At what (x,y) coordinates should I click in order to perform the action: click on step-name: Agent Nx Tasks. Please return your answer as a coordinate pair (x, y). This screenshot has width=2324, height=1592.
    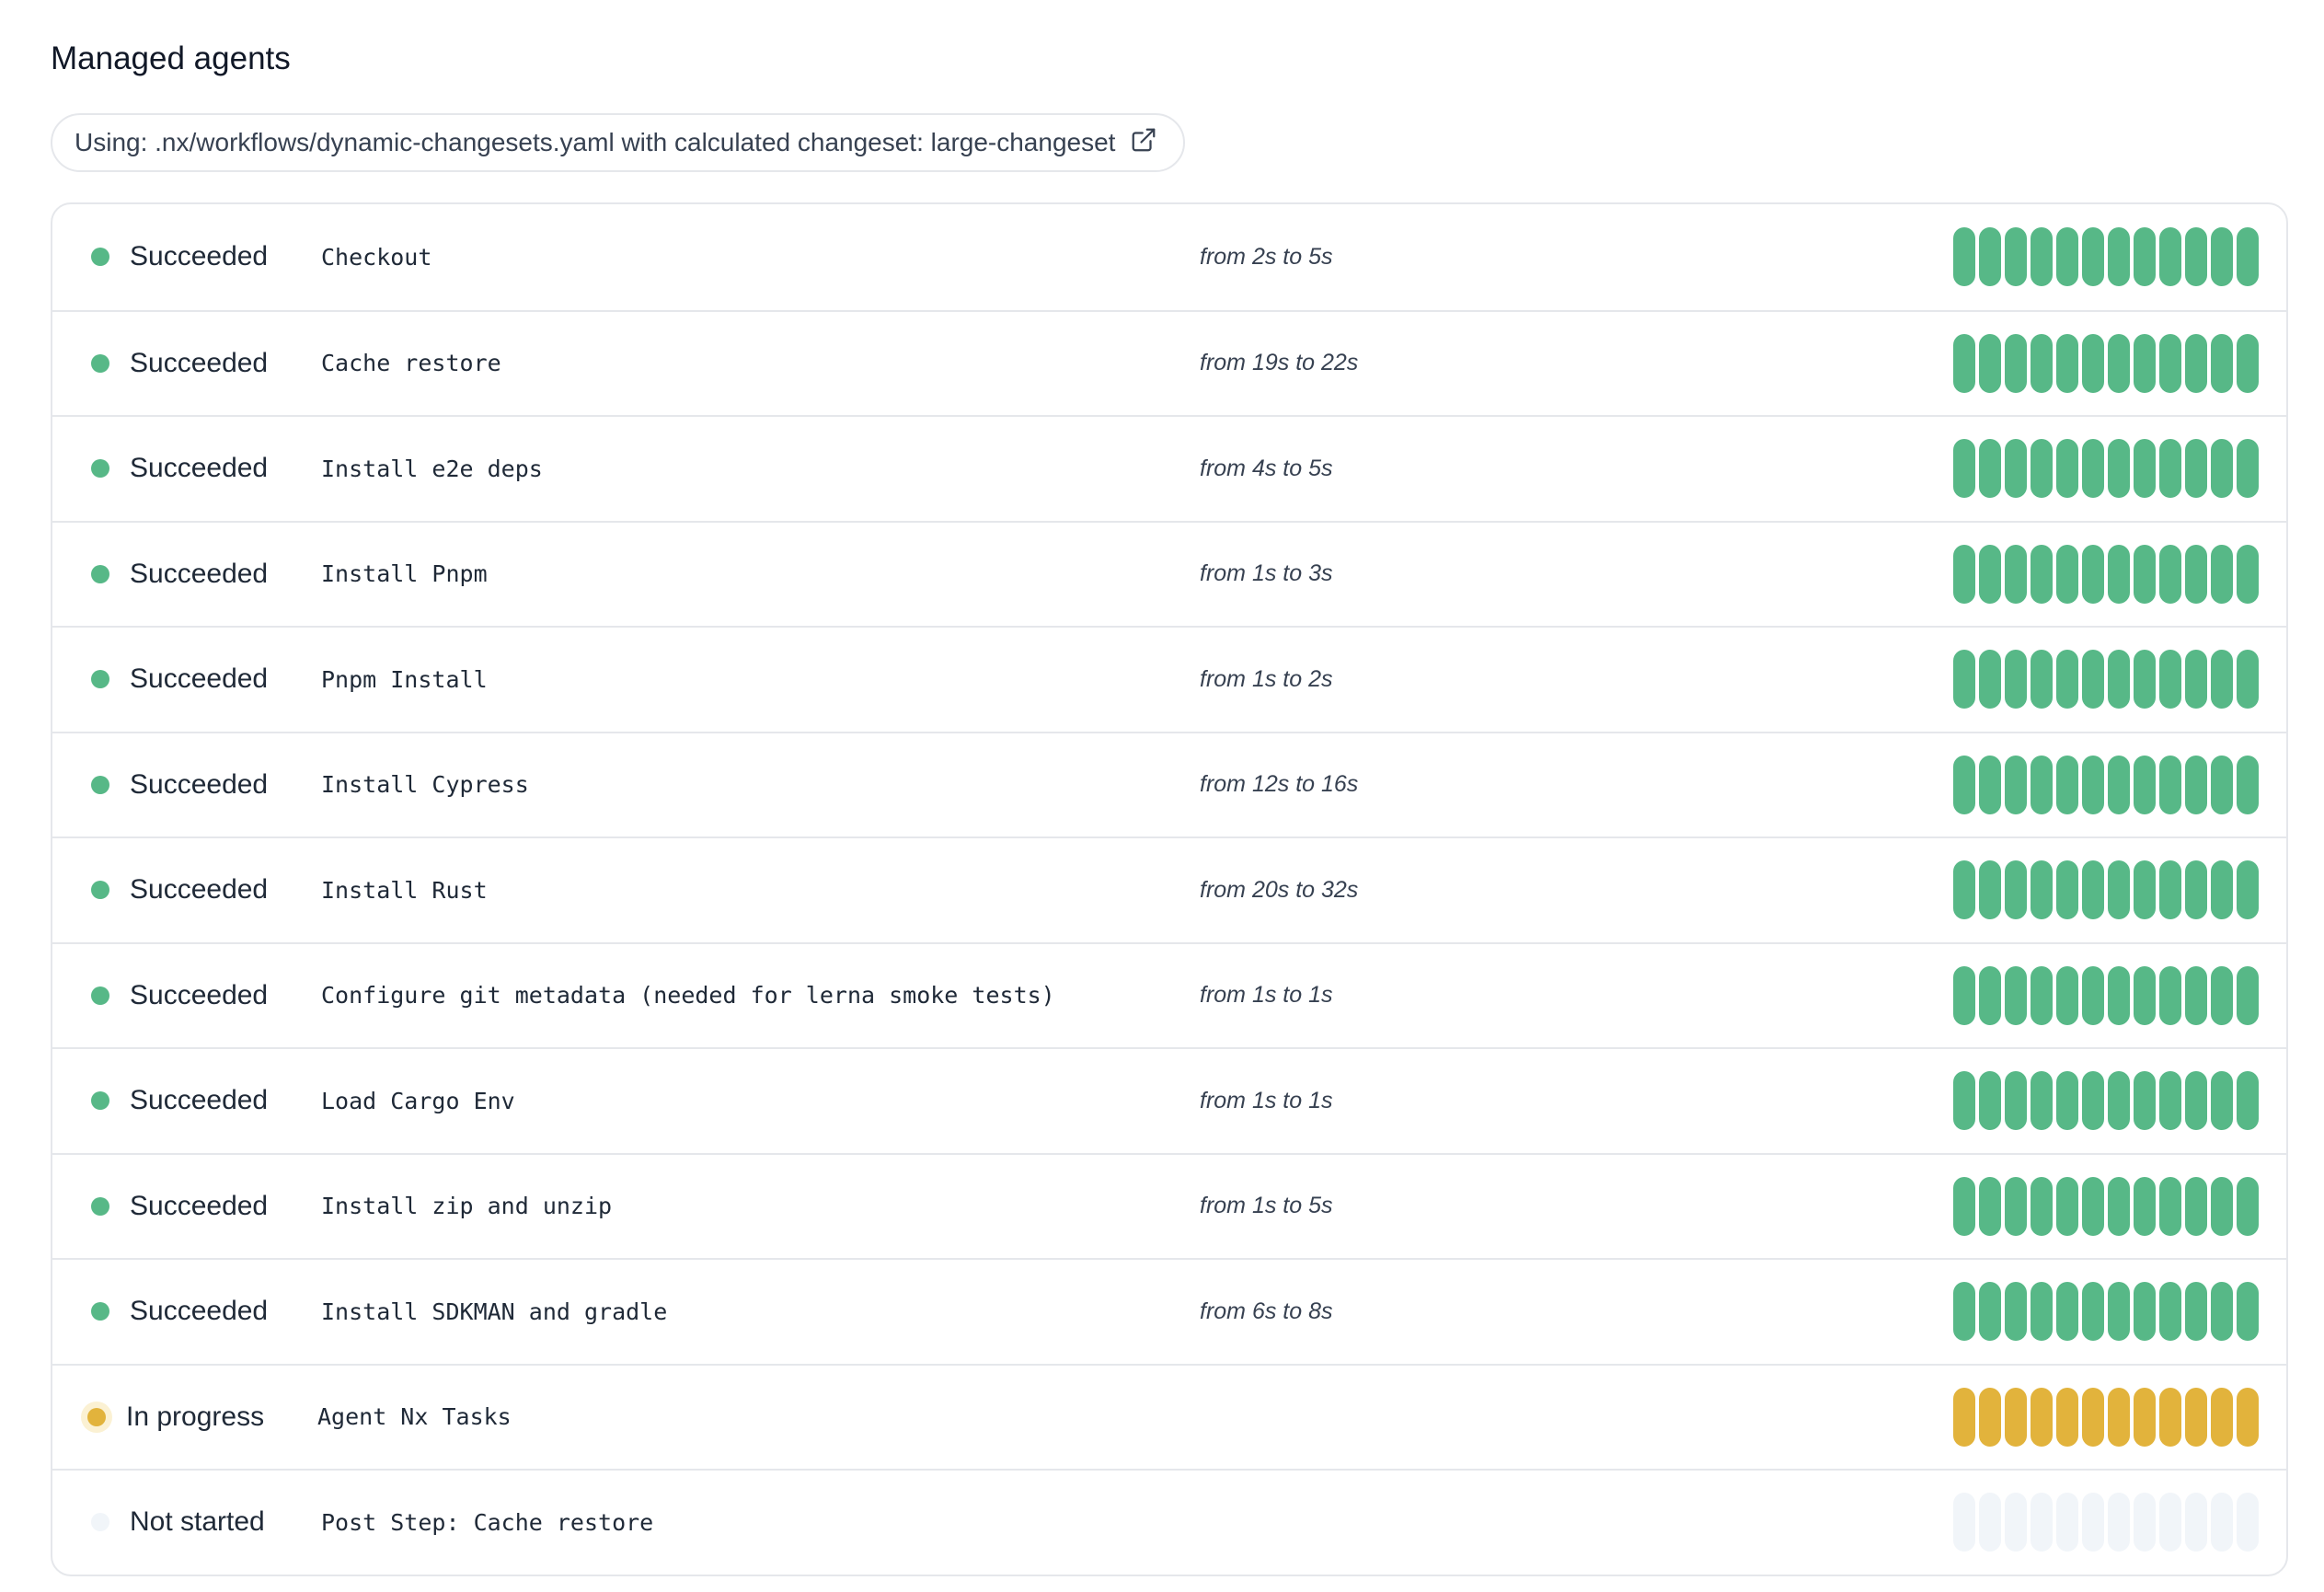
    Looking at the image, I should click on (414, 1417).